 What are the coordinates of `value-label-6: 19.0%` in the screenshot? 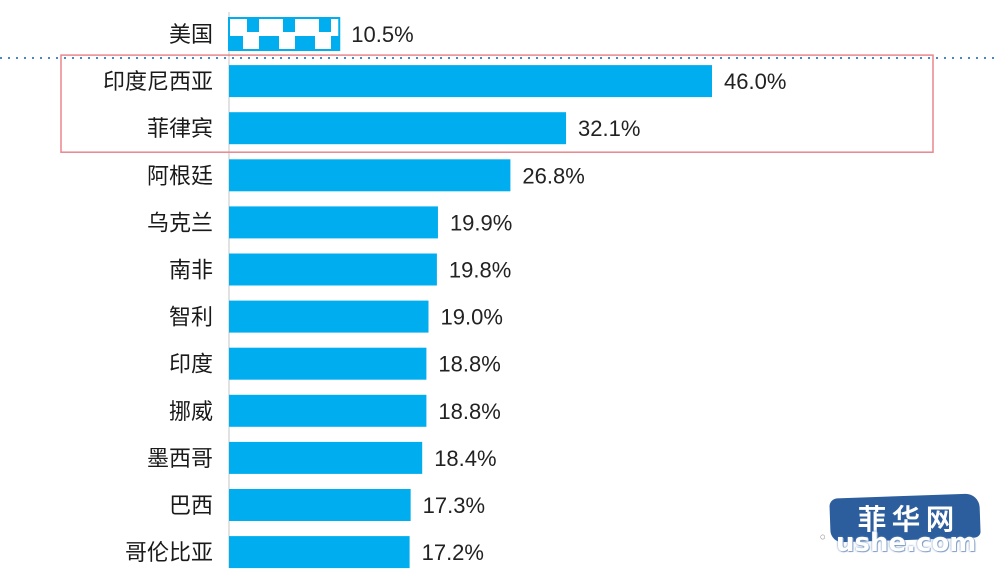 It's located at (472, 317).